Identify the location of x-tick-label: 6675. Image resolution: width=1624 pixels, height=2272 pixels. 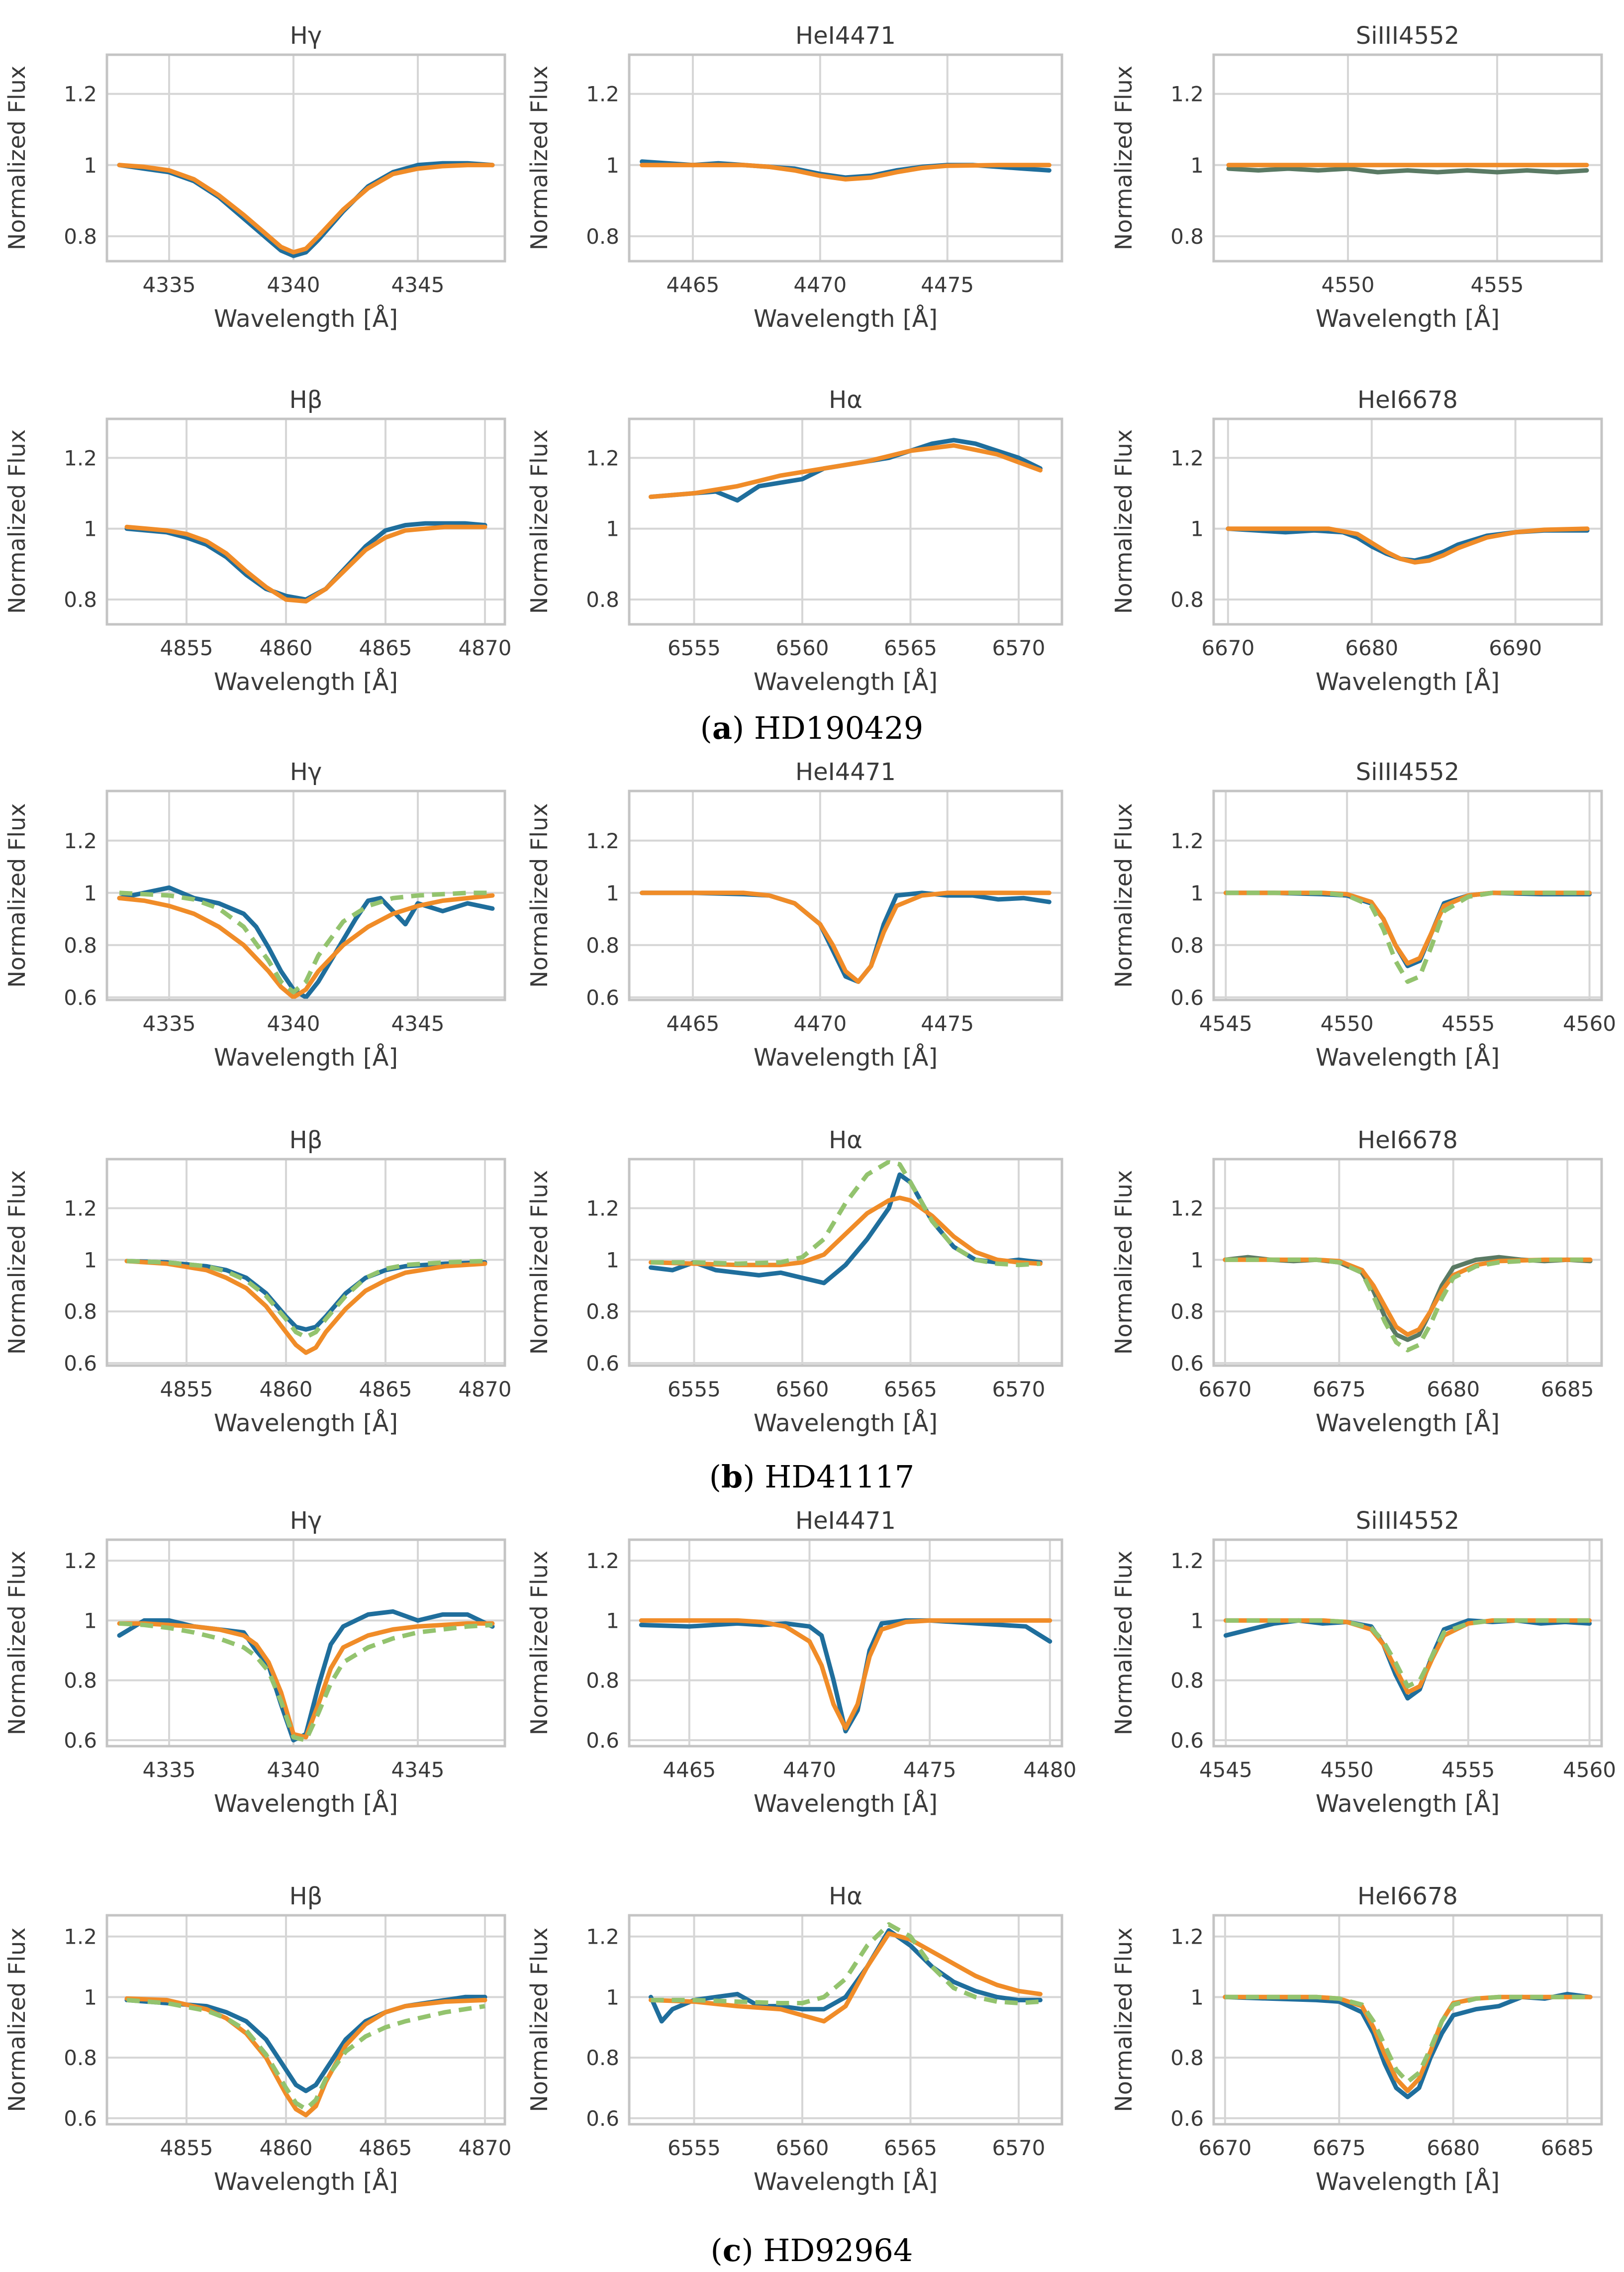
(1339, 2148).